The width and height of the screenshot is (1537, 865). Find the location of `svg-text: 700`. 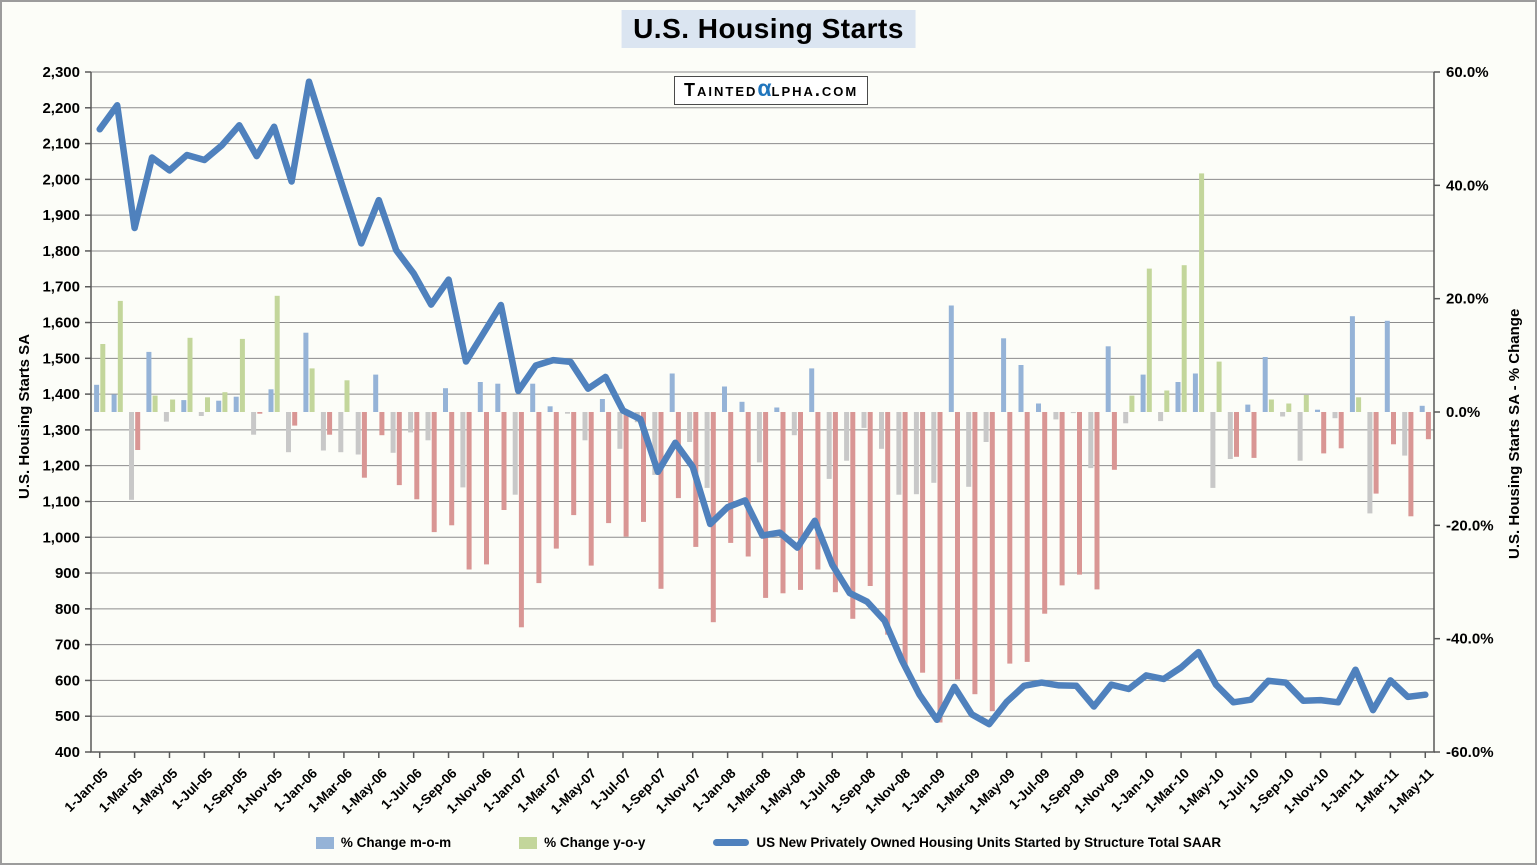

svg-text: 700 is located at coordinates (67, 645).